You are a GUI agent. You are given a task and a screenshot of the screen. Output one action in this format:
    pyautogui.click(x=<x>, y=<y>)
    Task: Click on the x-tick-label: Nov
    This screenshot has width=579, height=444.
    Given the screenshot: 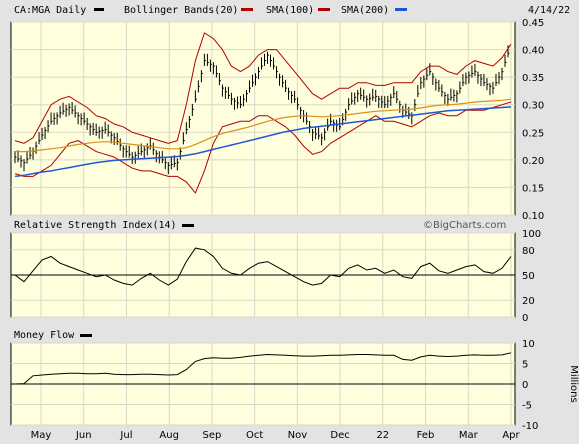 What is the action you would take?
    pyautogui.click(x=298, y=435)
    